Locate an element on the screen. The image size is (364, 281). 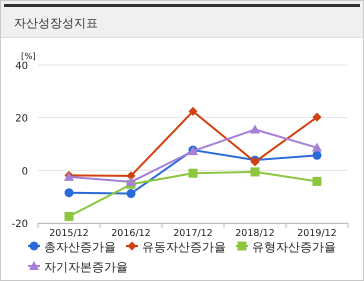
legend-label: 자기자본증가율 is located at coordinates (86, 267).